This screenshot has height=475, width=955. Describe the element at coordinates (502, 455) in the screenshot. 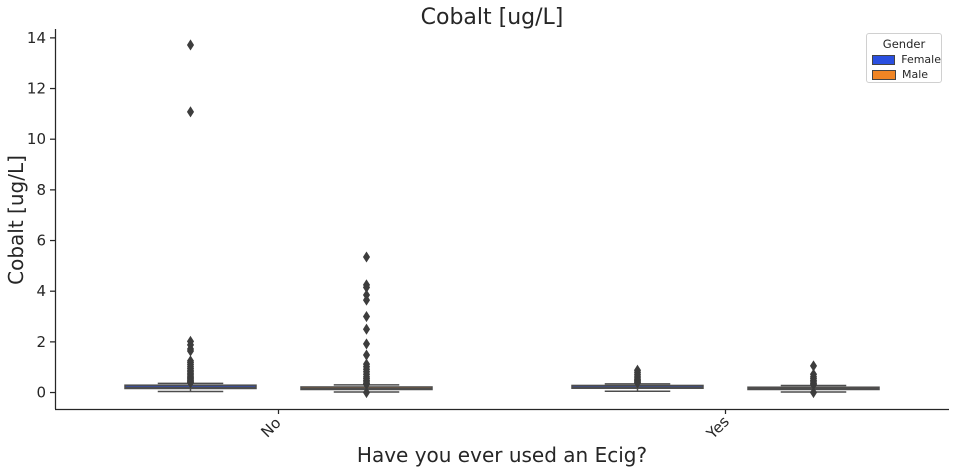

I see `x-axis-label: Have you ever used an Ecig?` at that location.